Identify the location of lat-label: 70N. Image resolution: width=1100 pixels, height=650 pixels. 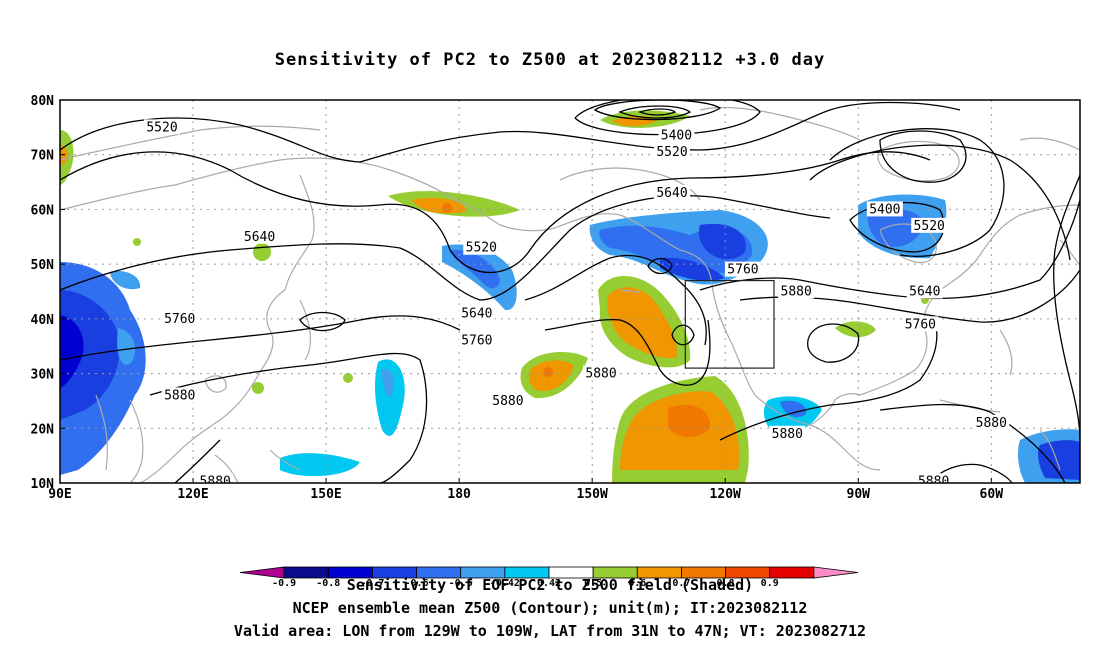
(43, 156).